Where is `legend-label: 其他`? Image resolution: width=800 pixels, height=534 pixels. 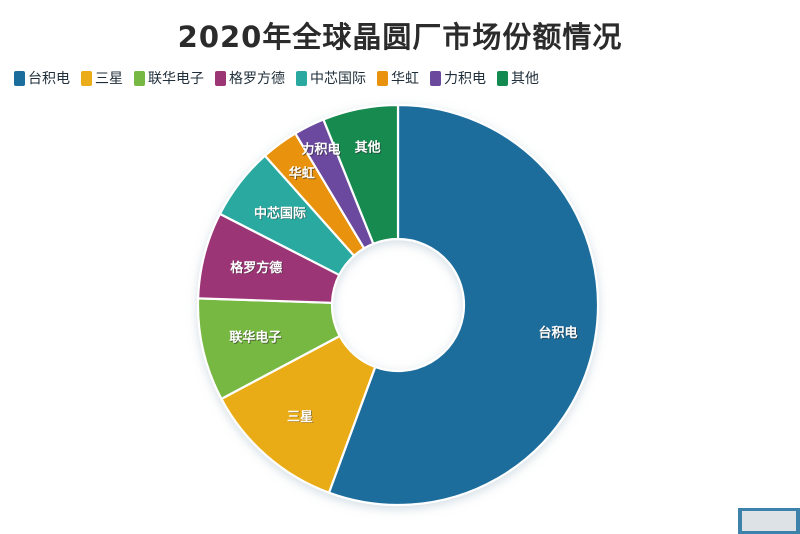 legend-label: 其他 is located at coordinates (525, 79).